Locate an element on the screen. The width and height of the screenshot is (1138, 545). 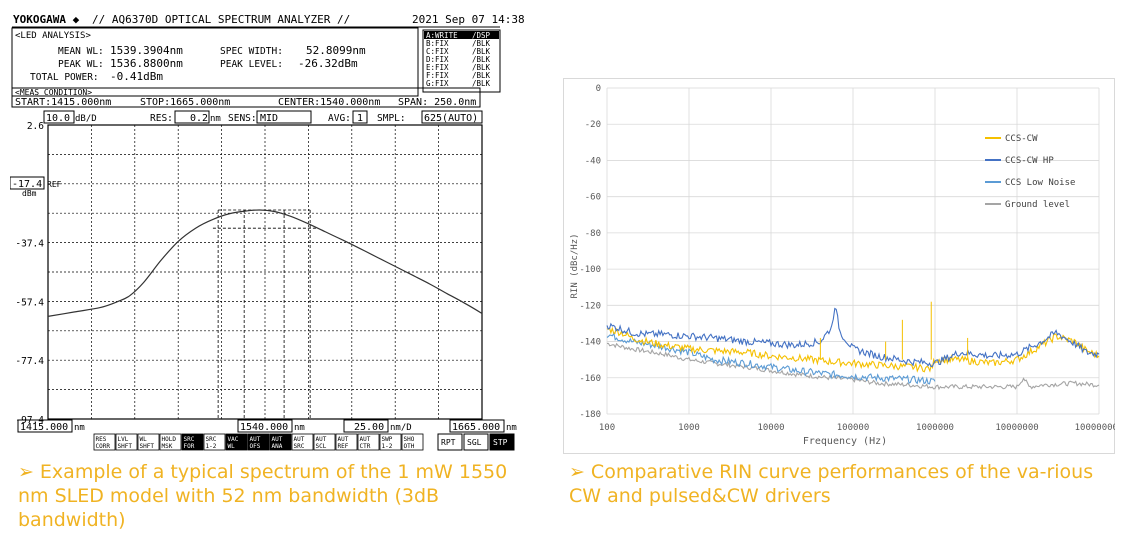
svg-text: RPT is located at coordinates (448, 442).